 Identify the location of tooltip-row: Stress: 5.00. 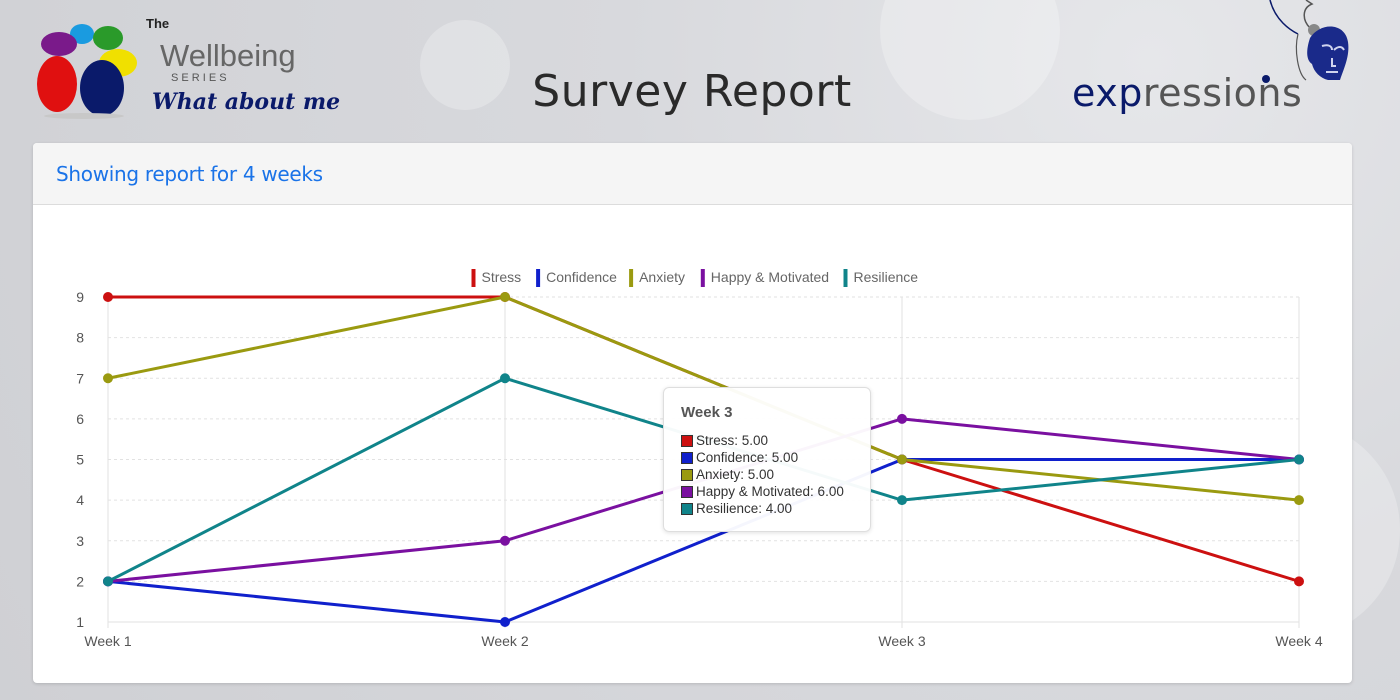
(775, 440).